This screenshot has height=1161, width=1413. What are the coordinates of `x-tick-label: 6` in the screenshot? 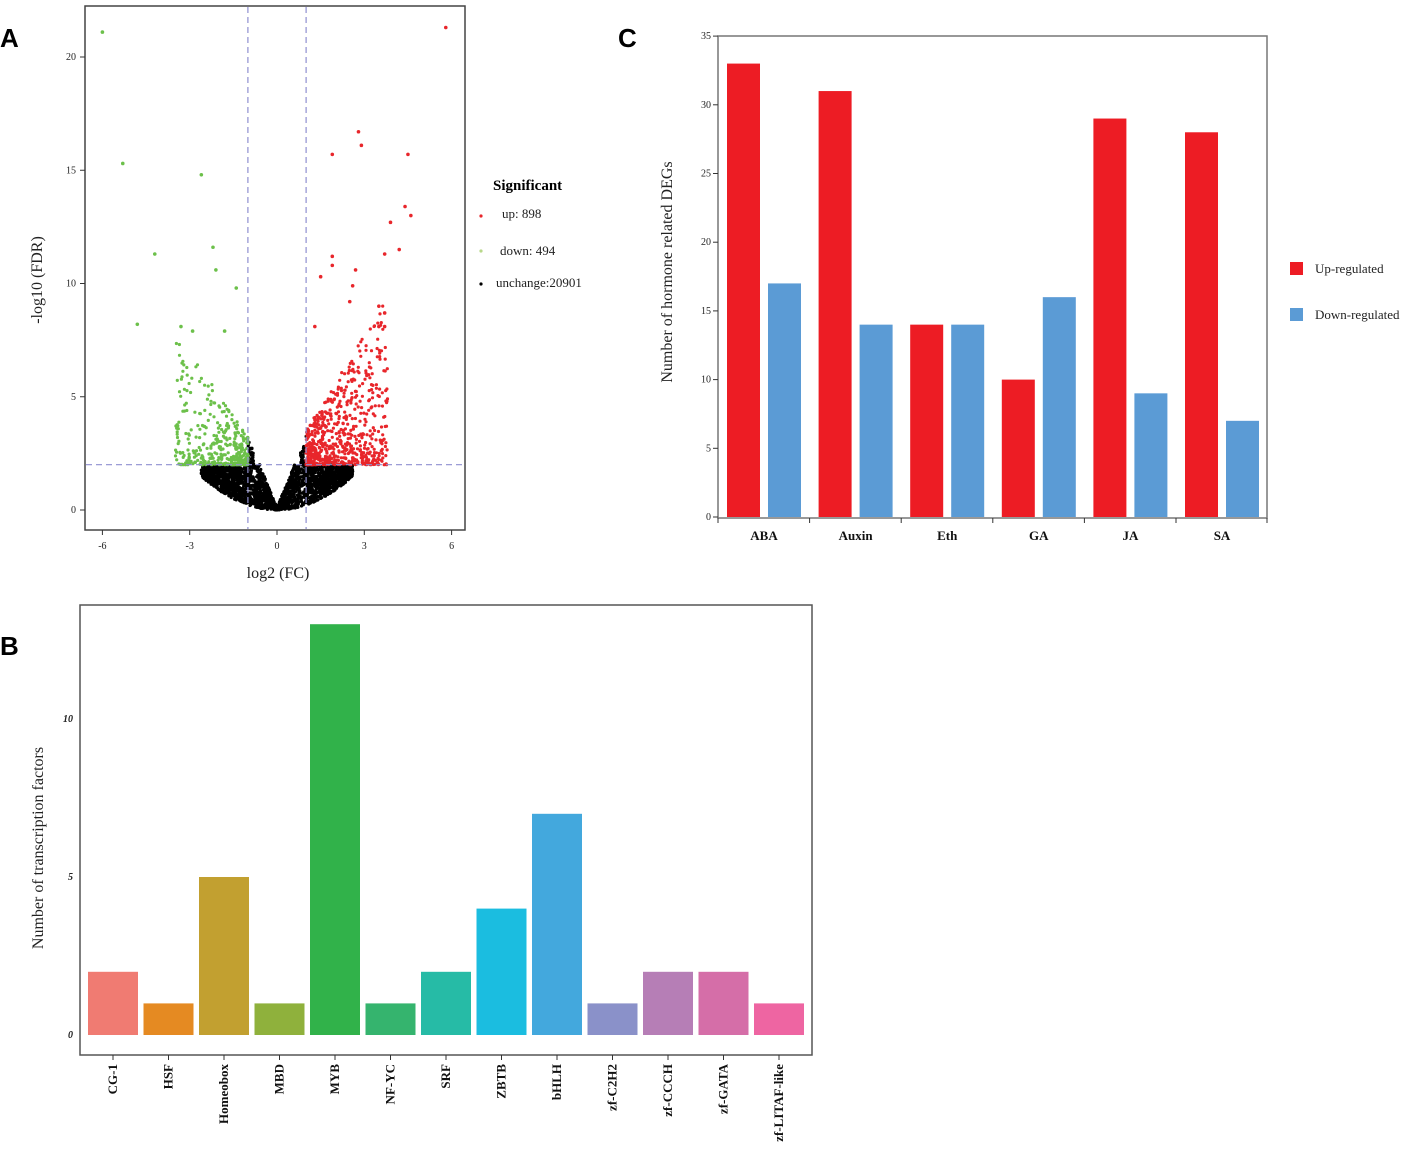 It's located at (451, 546).